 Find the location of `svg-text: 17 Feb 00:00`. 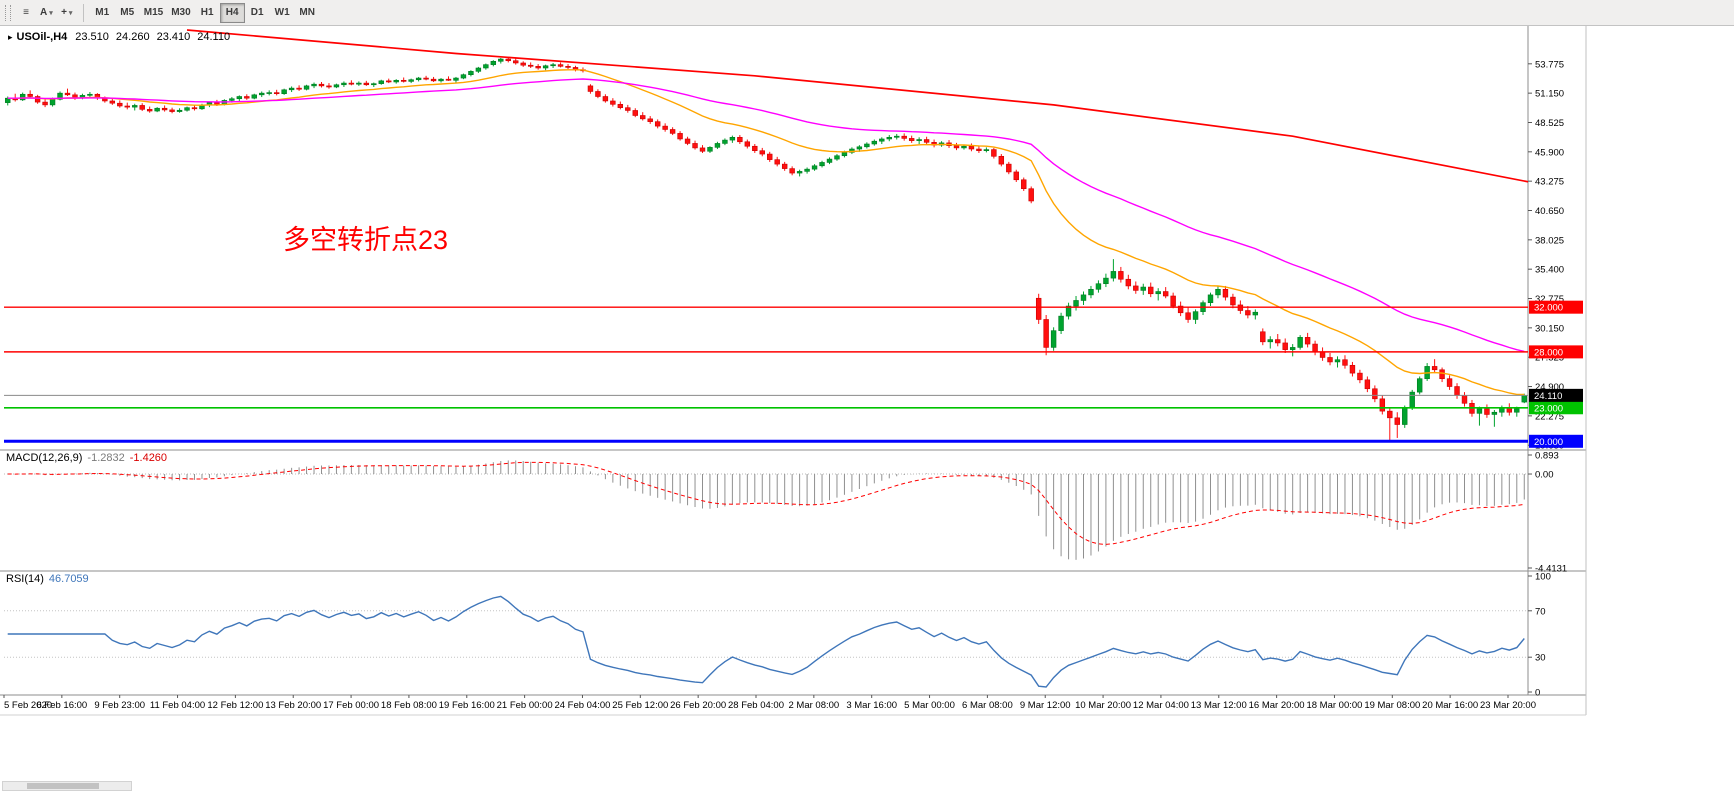

svg-text: 17 Feb 00:00 is located at coordinates (351, 705).